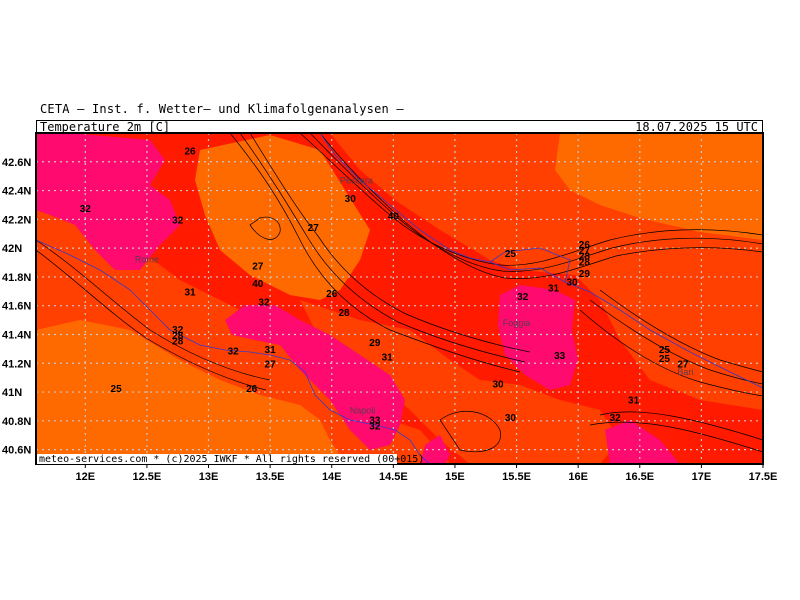  Describe the element at coordinates (16, 278) in the screenshot. I see `y-tick-label: 41.8N` at that location.